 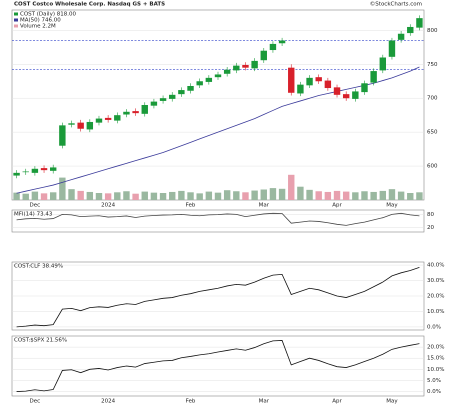 What do you see at coordinates (396, 4) in the screenshot?
I see `source: ©StockCharts.com` at bounding box center [396, 4].